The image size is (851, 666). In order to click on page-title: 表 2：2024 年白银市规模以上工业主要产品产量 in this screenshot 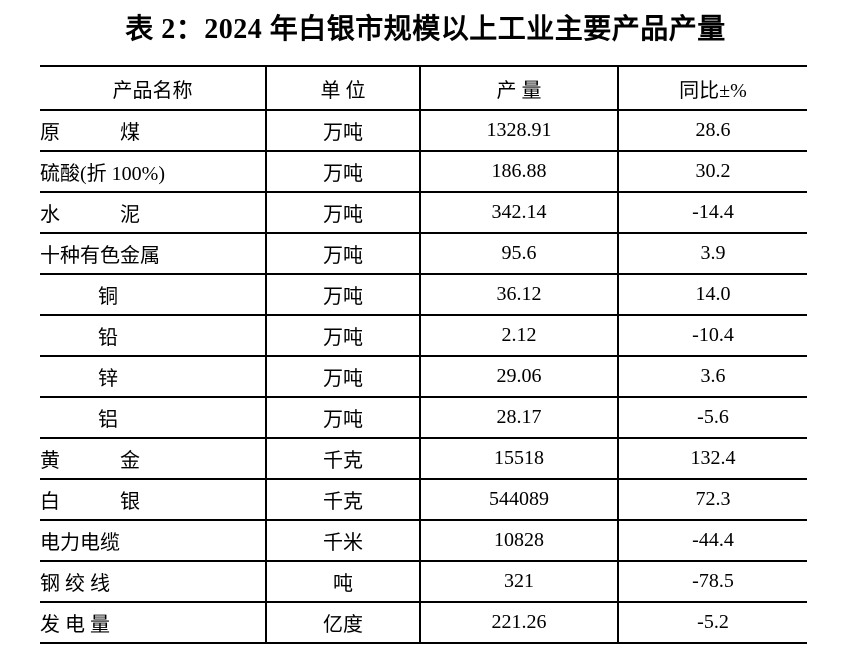, I will do `click(425, 29)`.